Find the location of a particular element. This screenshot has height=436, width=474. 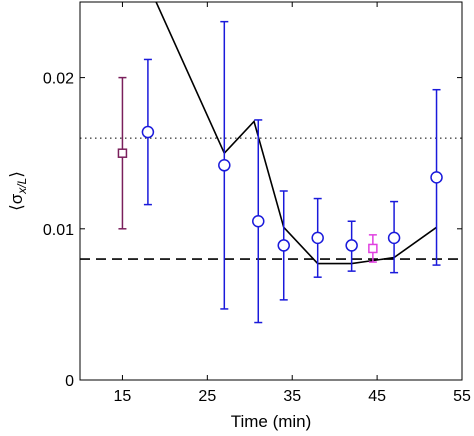

x-axis-title: Time (min) is located at coordinates (271, 421).